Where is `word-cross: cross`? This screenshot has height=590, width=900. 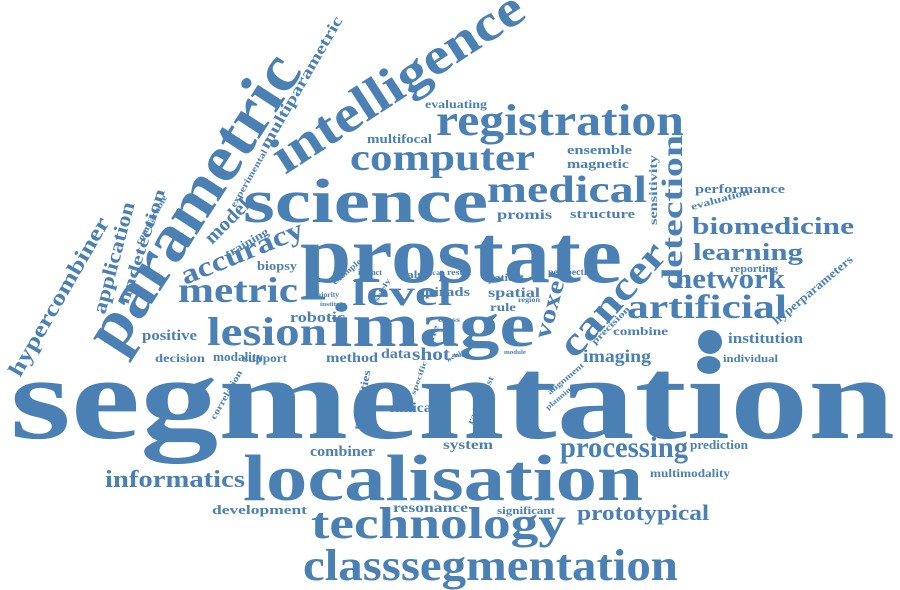 word-cross: cross is located at coordinates (449, 320).